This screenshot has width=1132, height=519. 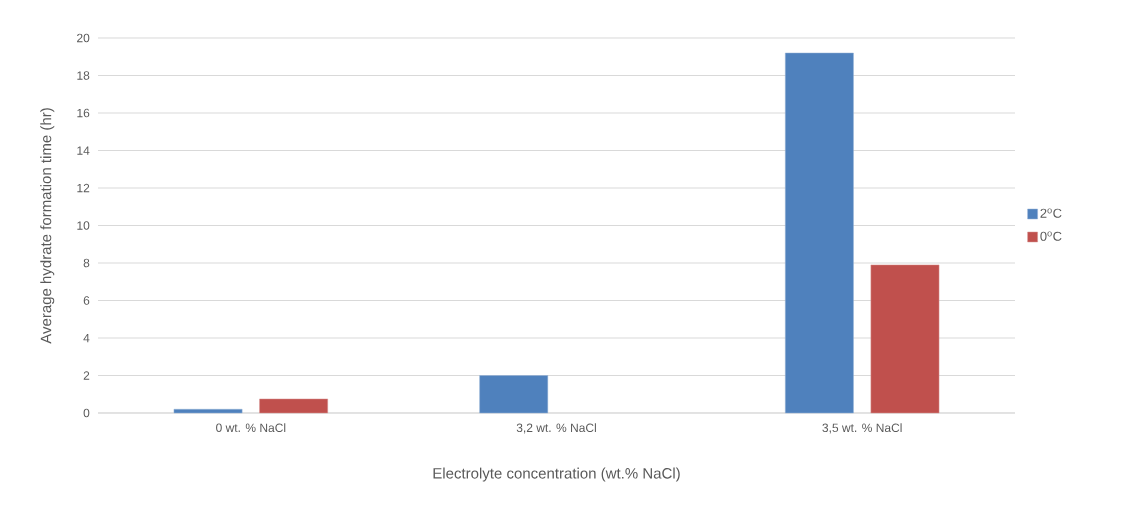 I want to click on y-tick-label: 14, so click(x=83, y=150).